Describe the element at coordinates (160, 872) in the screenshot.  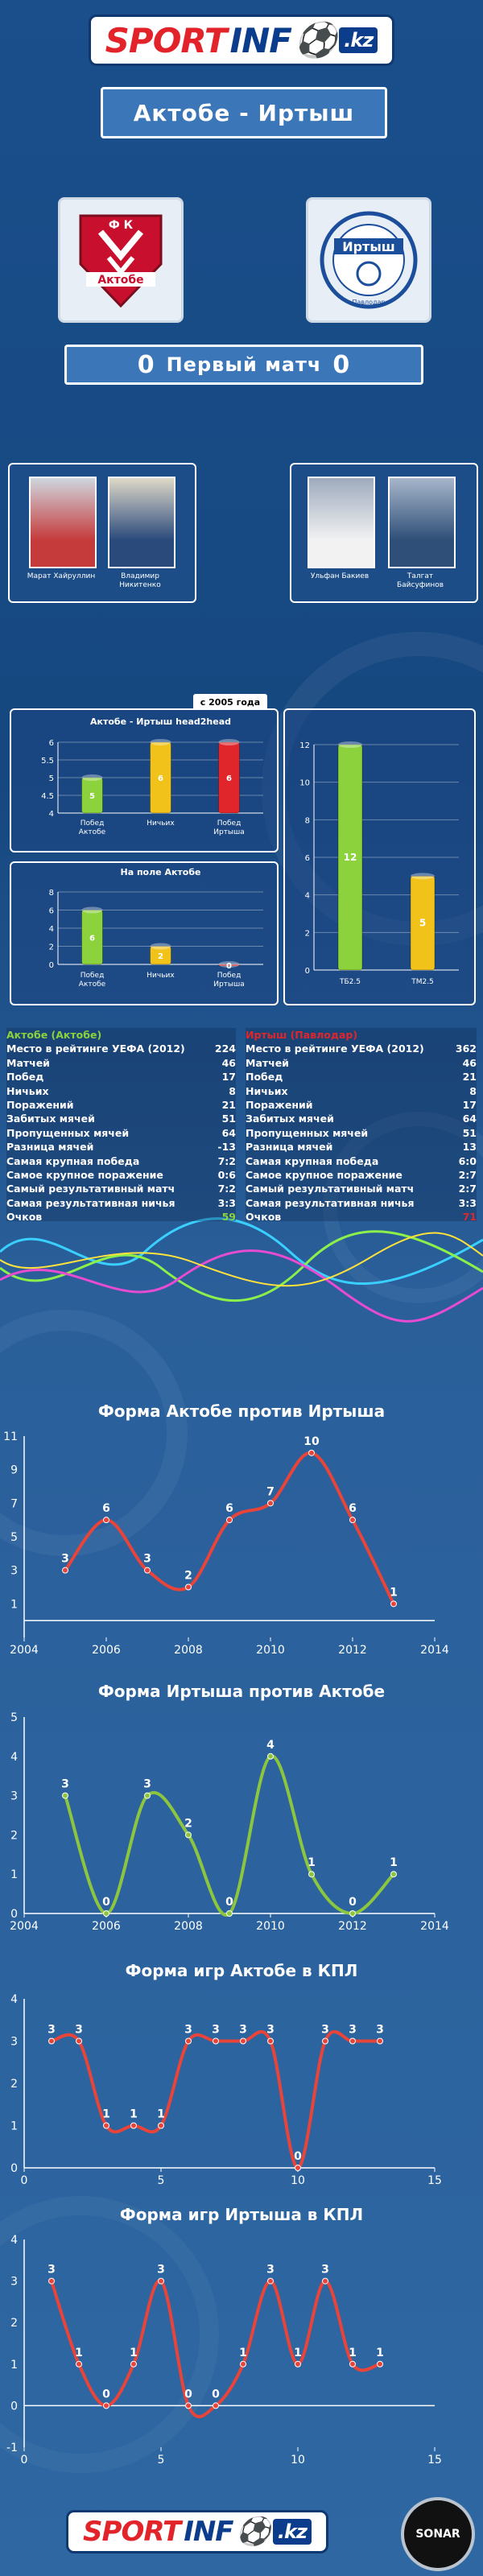
I see `chart-title: На поле Актобе` at that location.